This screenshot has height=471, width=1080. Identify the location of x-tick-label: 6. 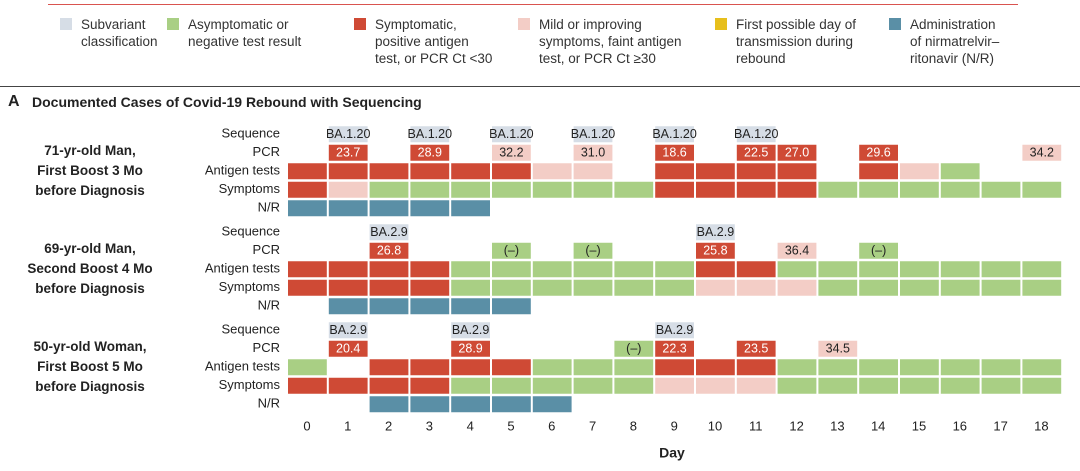
(551, 425).